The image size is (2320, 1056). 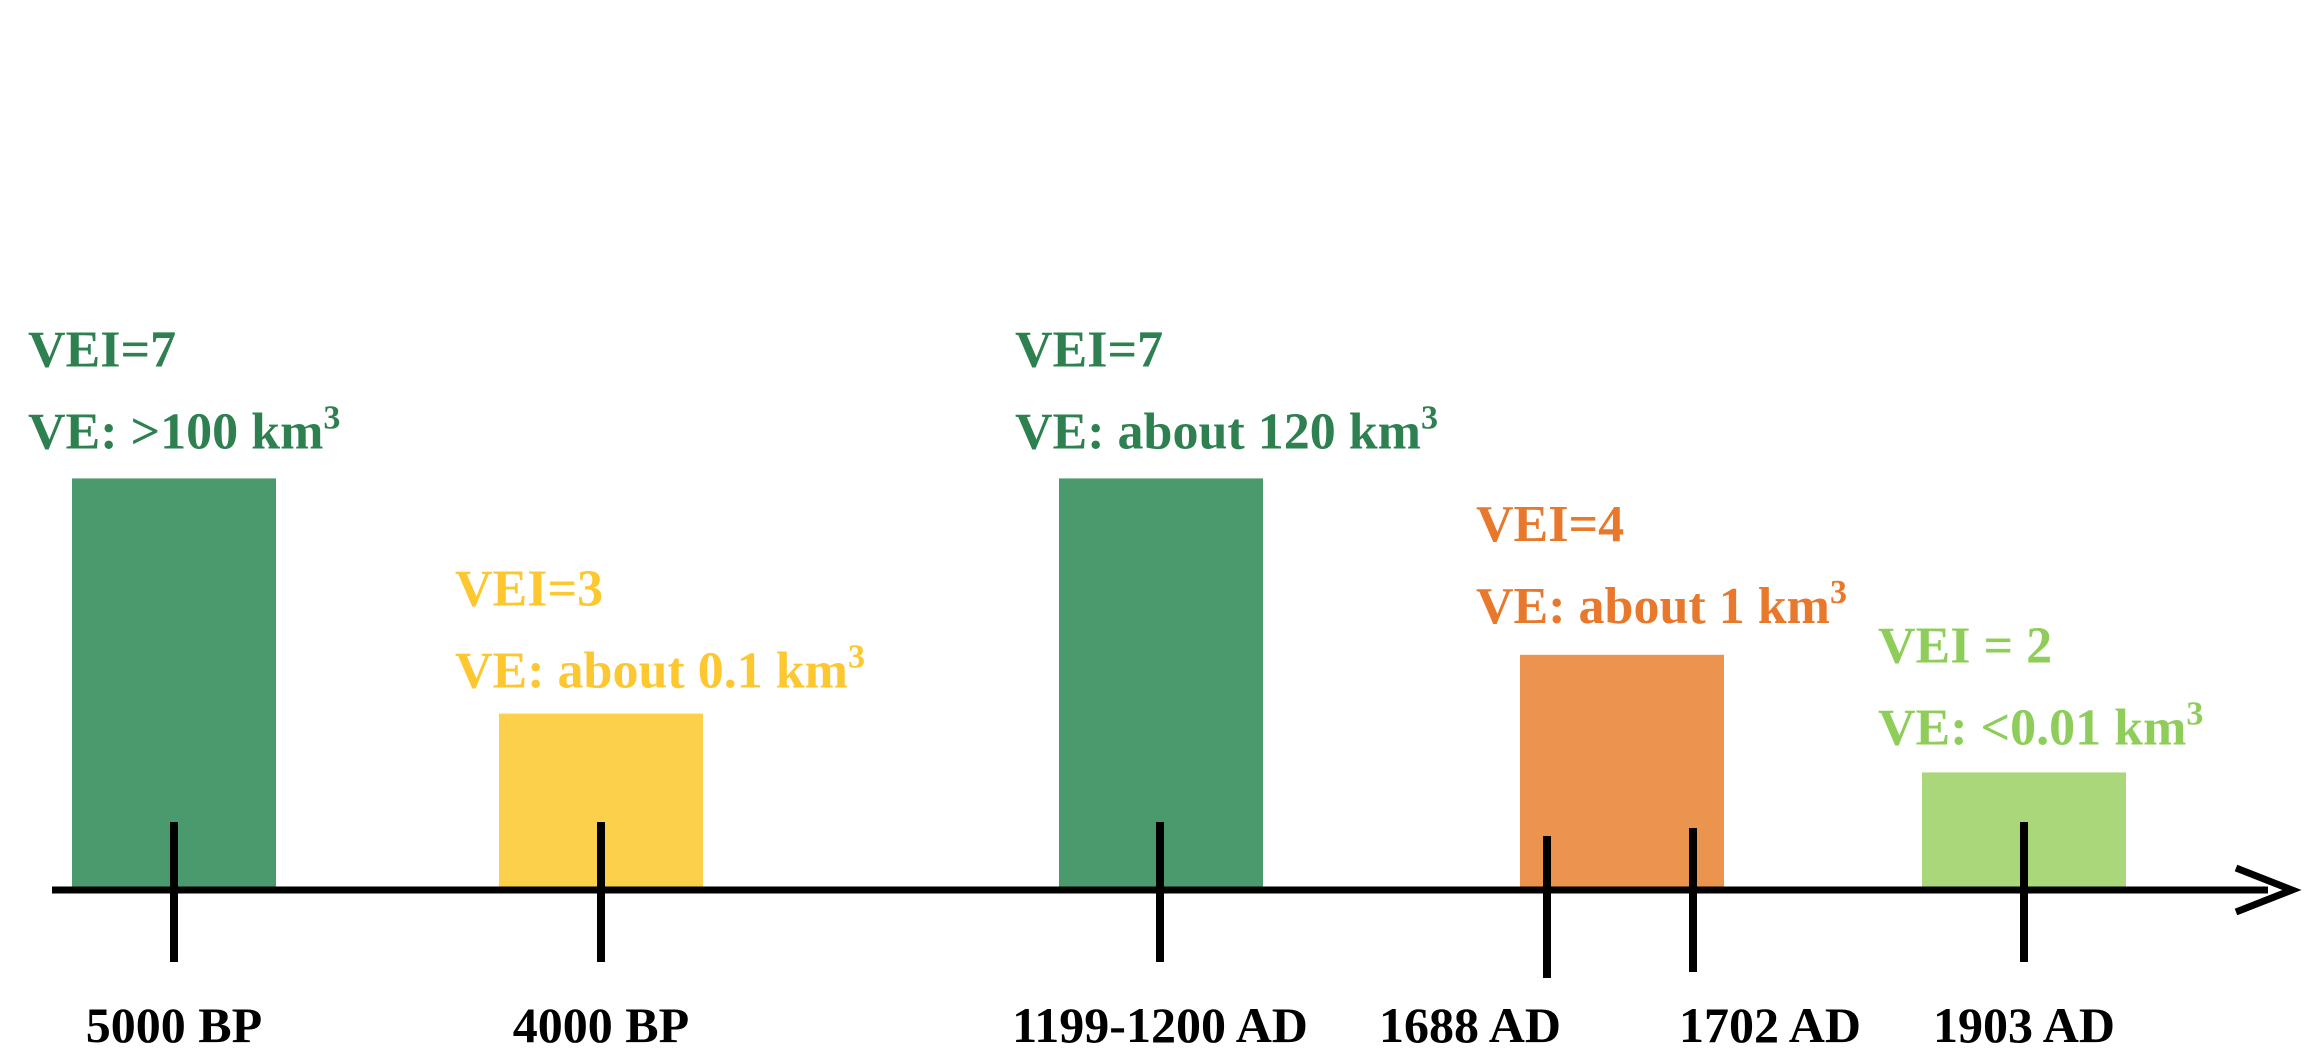 I want to click on tick-label: 1903 AD, so click(x=2024, y=1025).